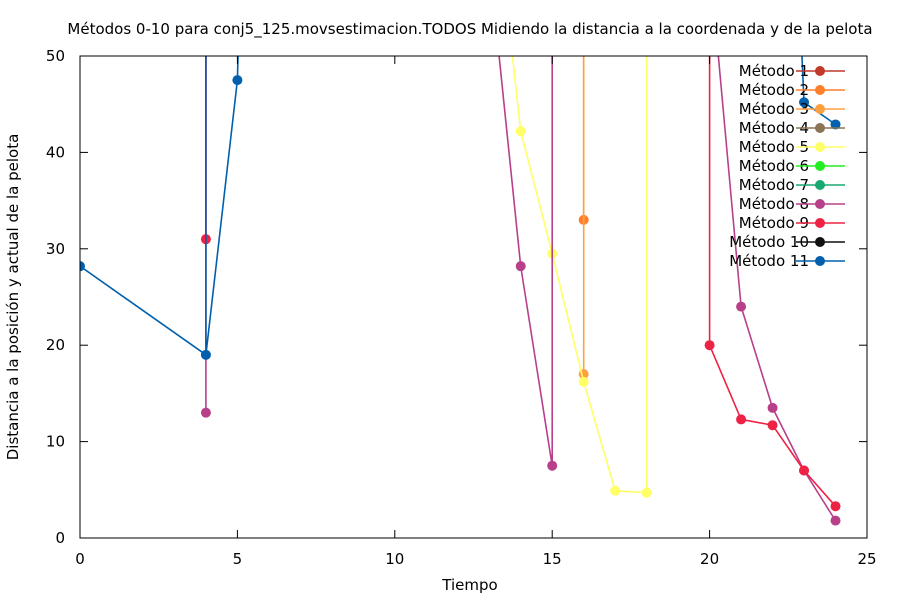 Image resolution: width=900 pixels, height=600 pixels. What do you see at coordinates (709, 559) in the screenshot?
I see `x-tick-label: 20` at bounding box center [709, 559].